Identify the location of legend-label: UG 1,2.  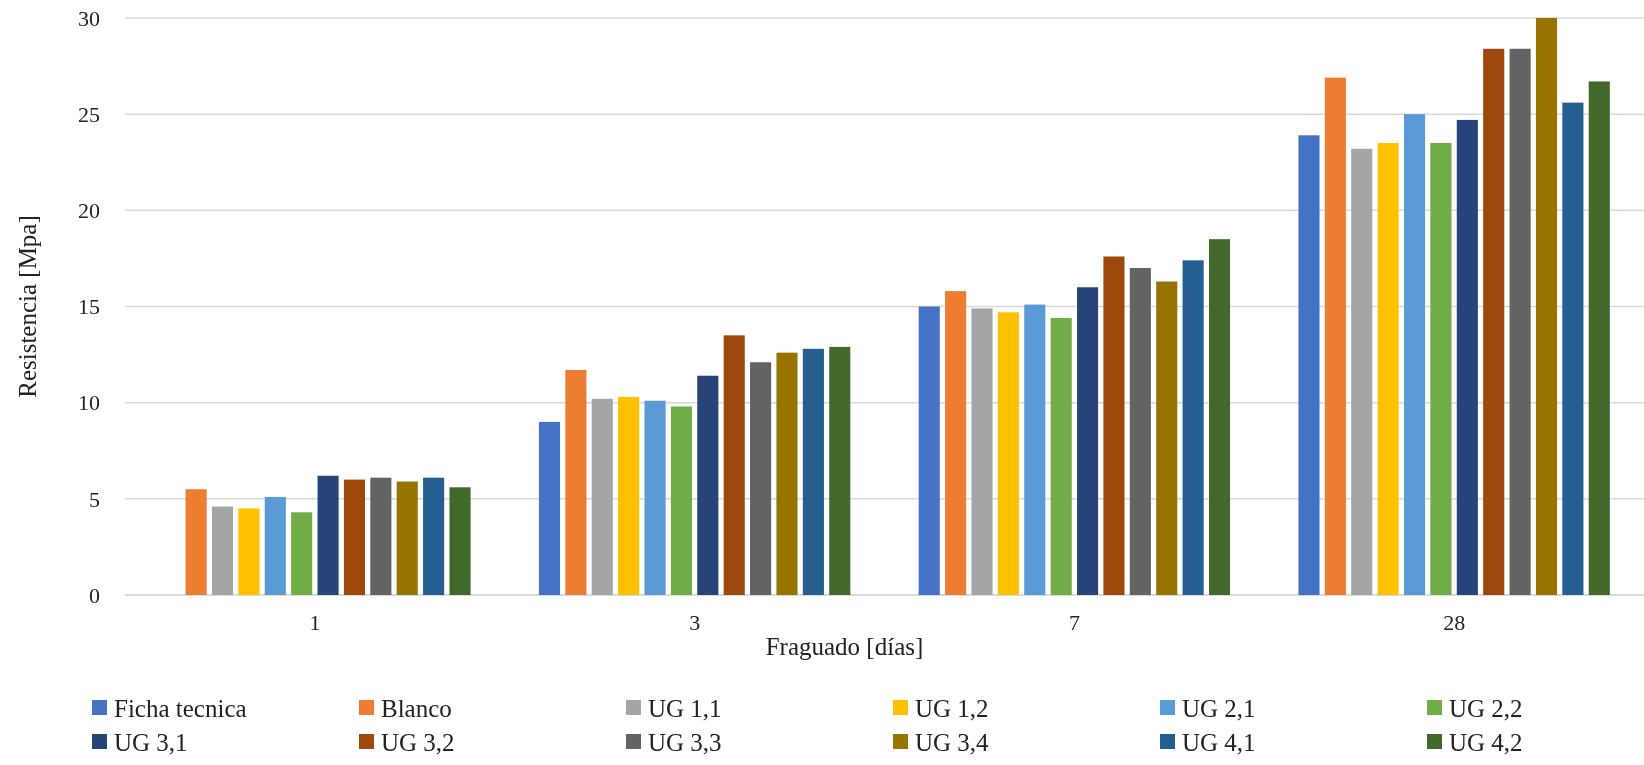
(952, 708).